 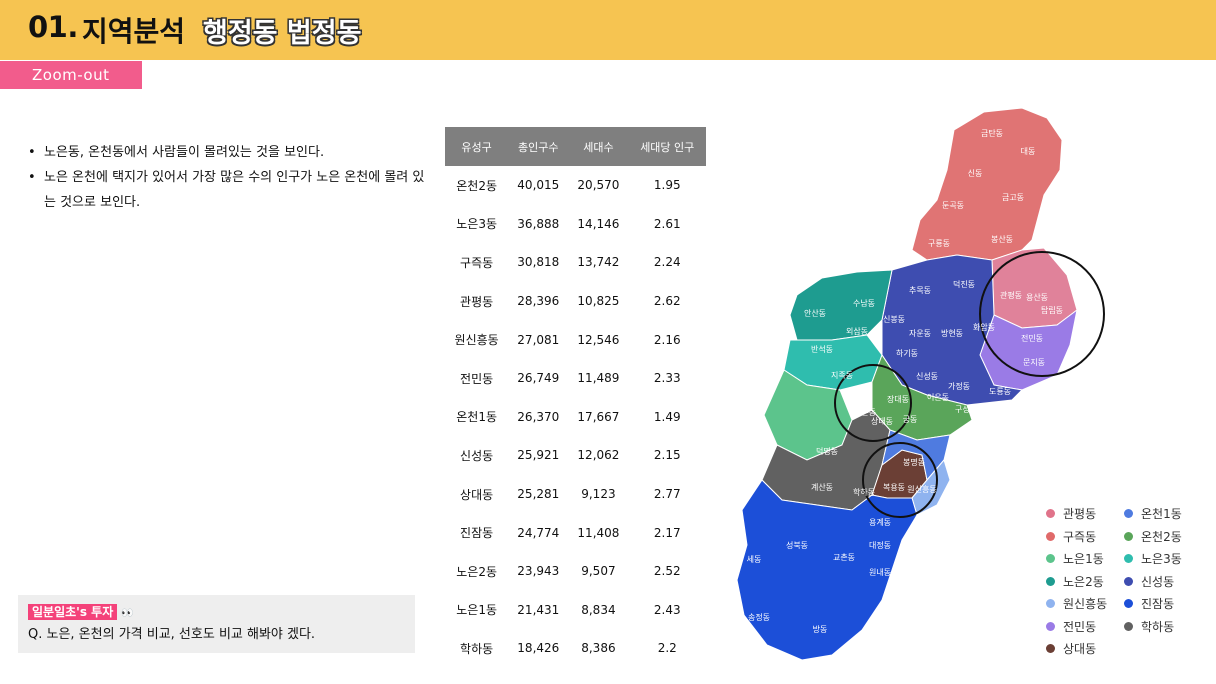 What do you see at coordinates (538, 146) in the screenshot?
I see `col-population: 총인구수` at bounding box center [538, 146].